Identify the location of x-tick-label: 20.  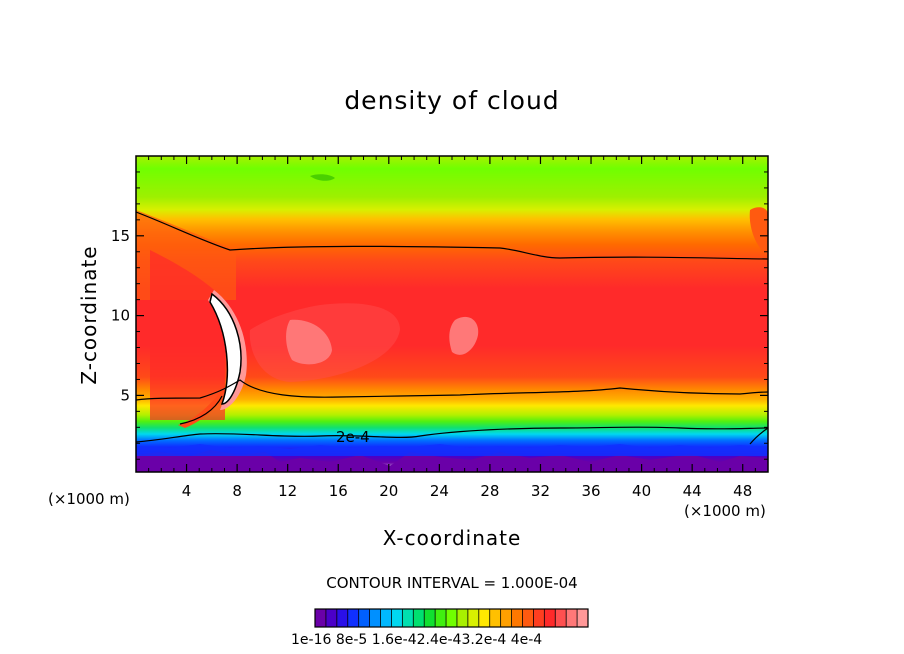
(388, 491).